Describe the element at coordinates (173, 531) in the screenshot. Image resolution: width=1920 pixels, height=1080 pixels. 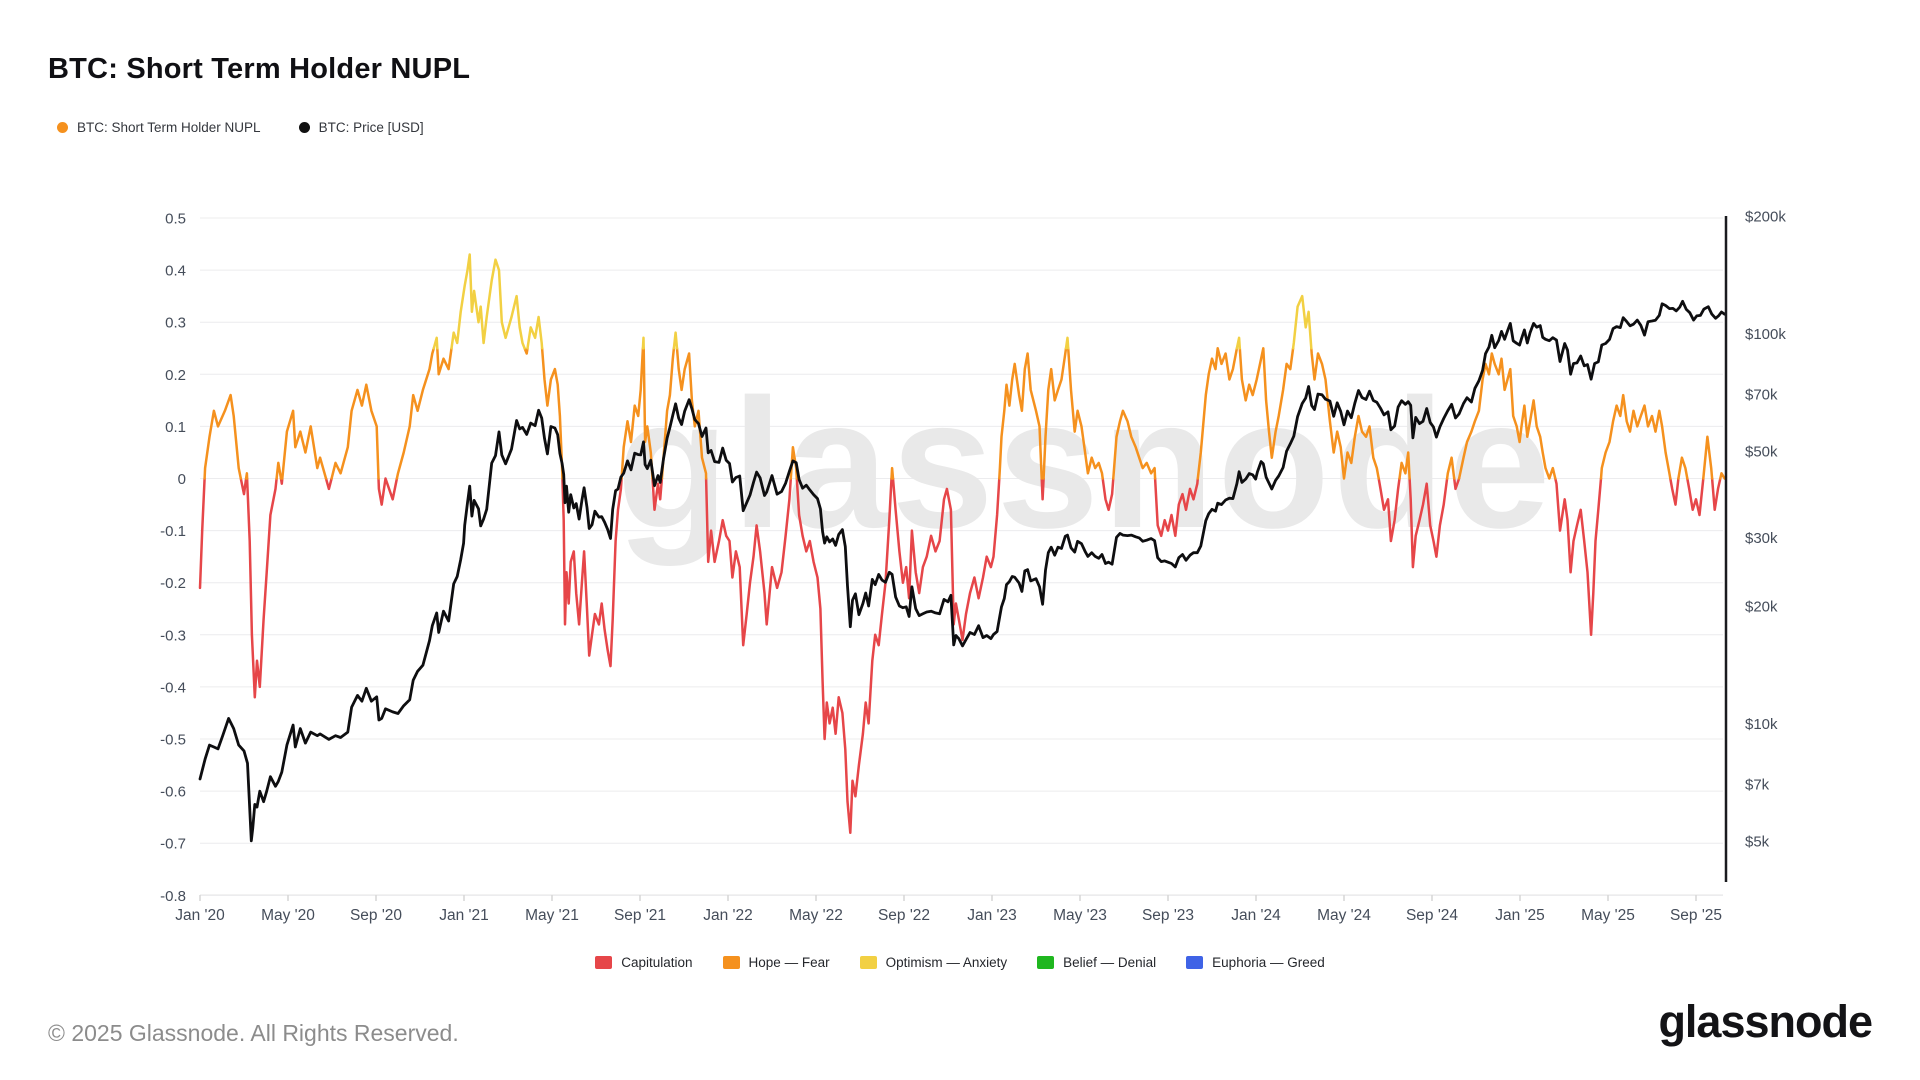
I see `y-left-tick-label: -0.1` at that location.